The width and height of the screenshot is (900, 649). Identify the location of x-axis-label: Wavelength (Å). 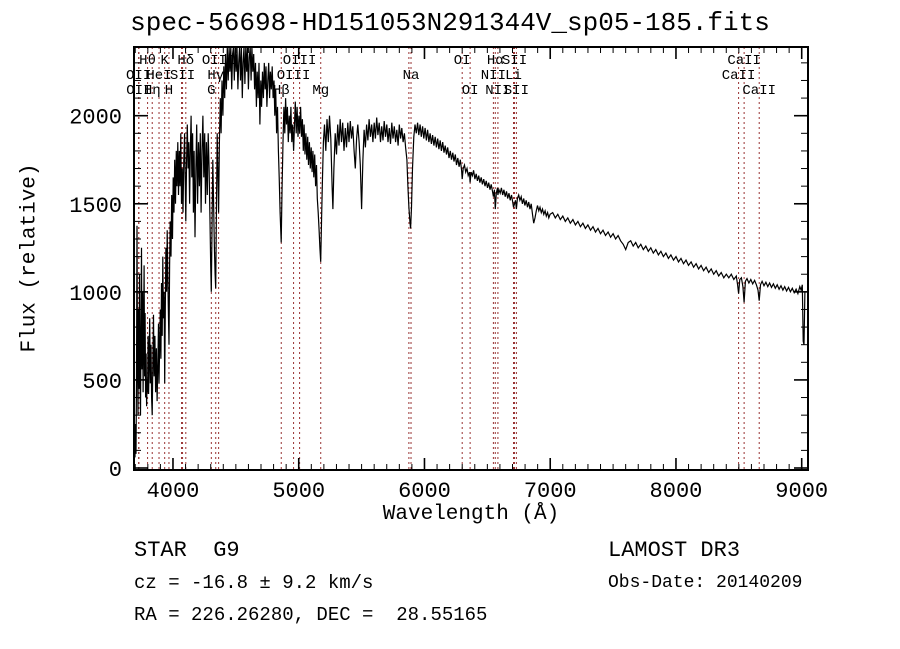
(471, 514).